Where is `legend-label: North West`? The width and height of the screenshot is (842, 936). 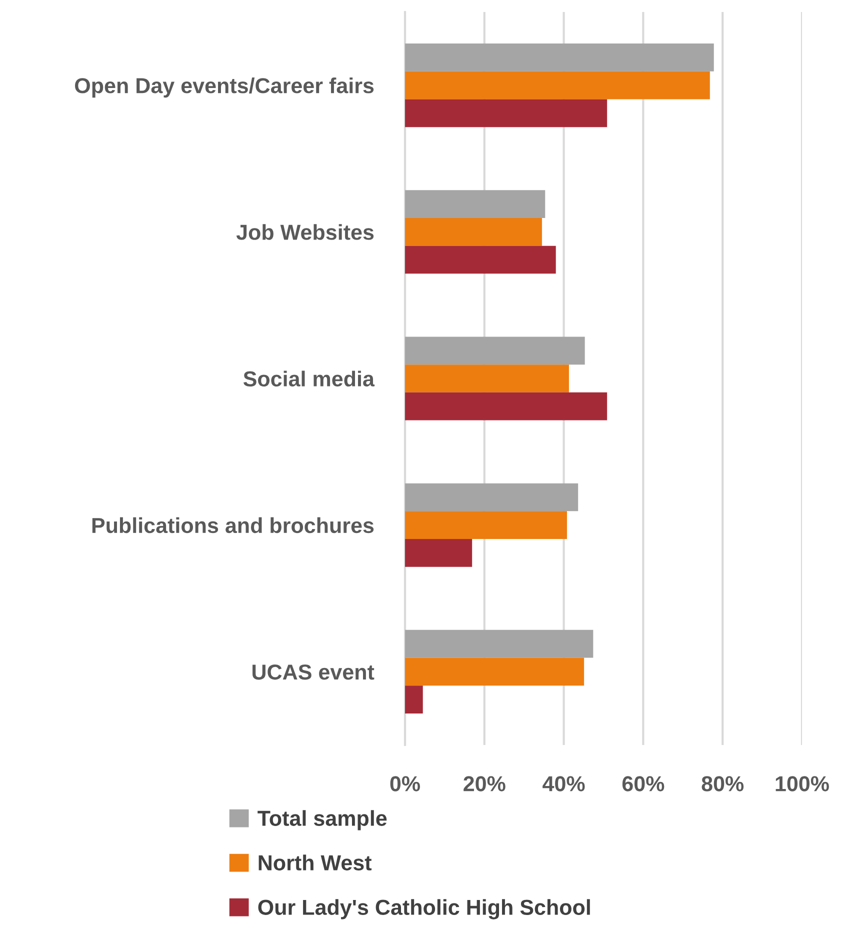 legend-label: North West is located at coordinates (315, 862).